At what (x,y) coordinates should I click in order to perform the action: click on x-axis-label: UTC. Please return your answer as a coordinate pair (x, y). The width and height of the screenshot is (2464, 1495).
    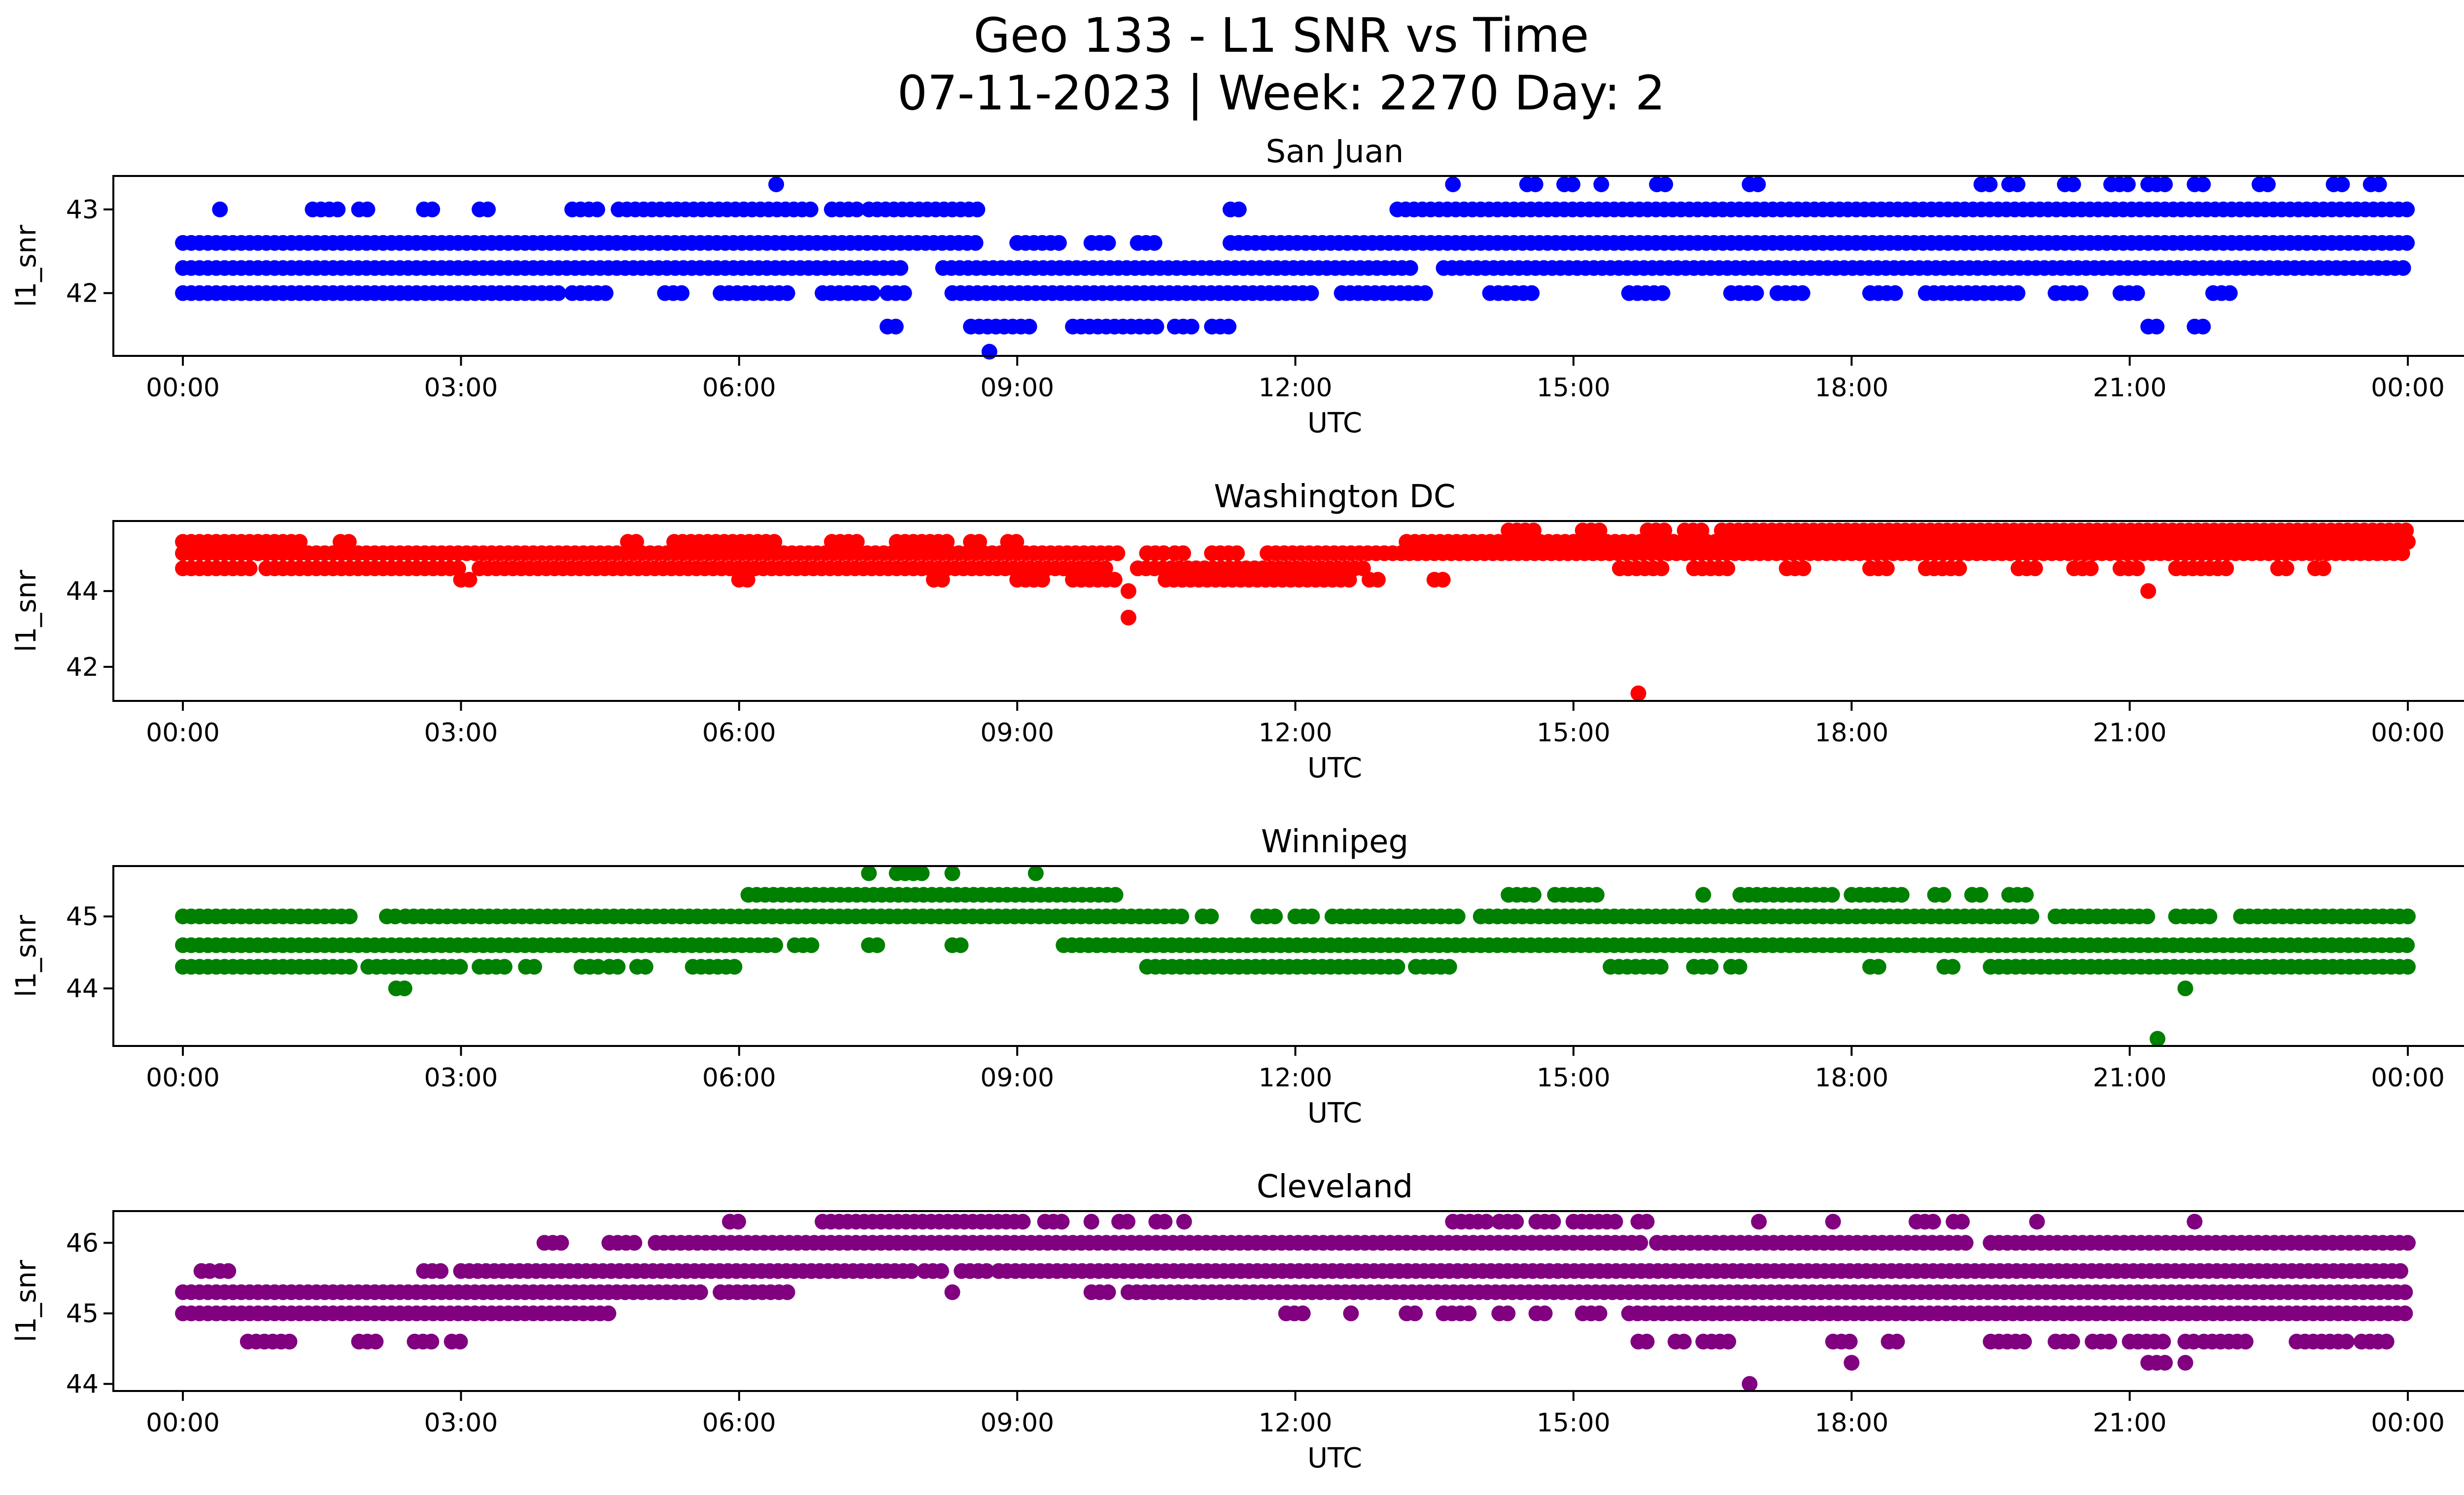
    Looking at the image, I should click on (1334, 423).